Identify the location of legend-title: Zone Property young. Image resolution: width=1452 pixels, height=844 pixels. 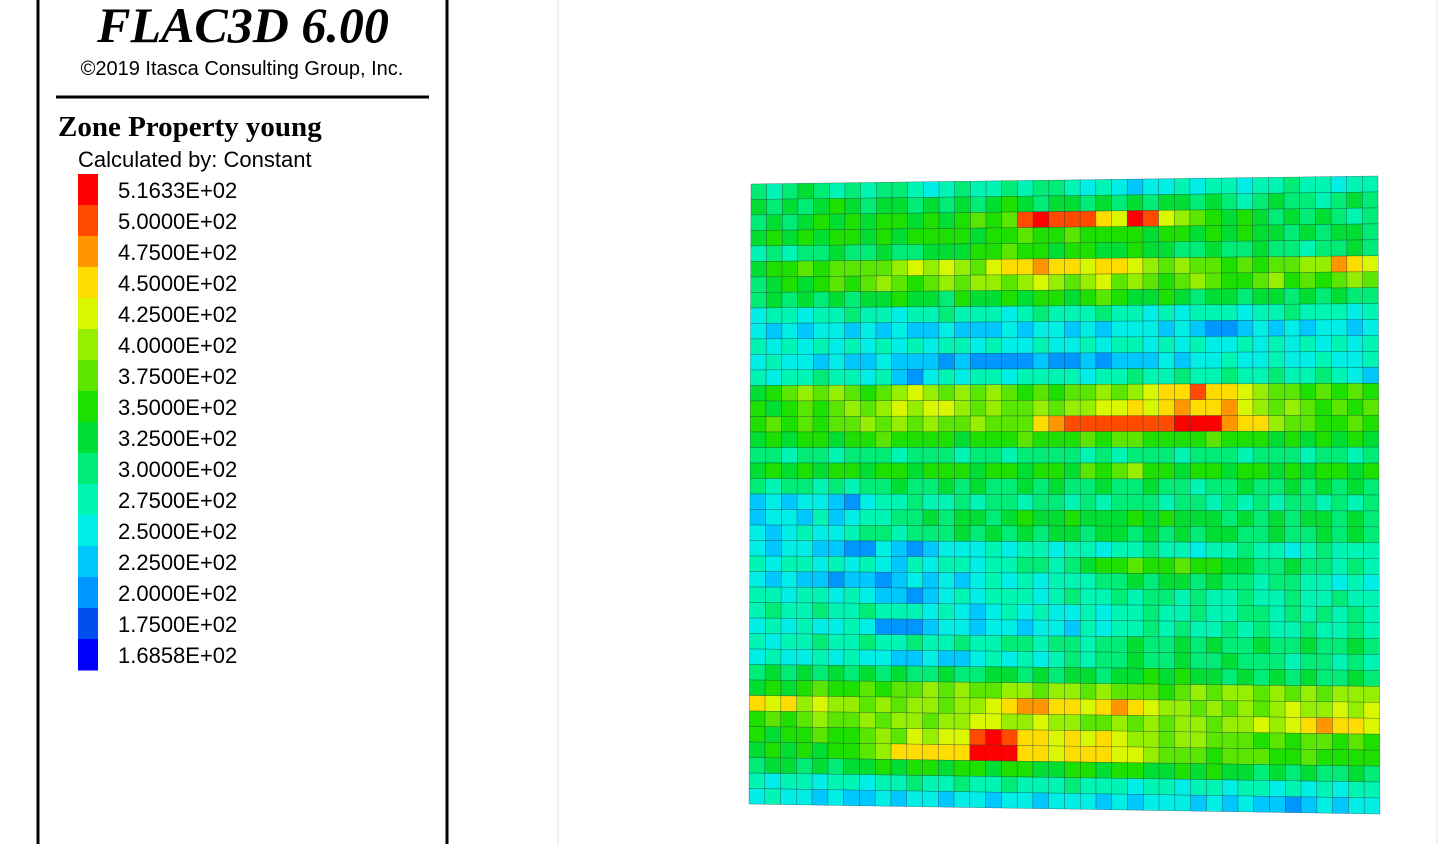
(190, 127).